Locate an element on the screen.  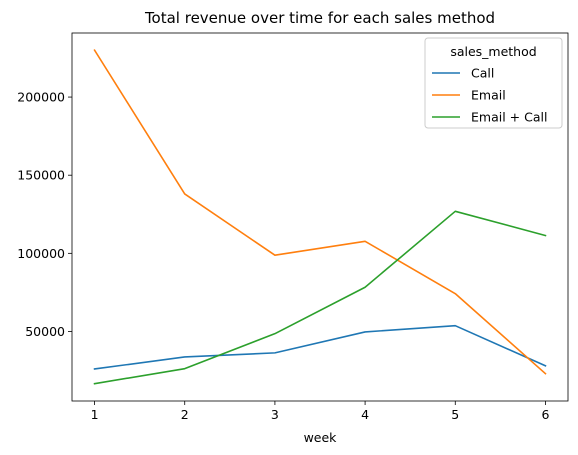
x-tick-label: 4 is located at coordinates (365, 414).